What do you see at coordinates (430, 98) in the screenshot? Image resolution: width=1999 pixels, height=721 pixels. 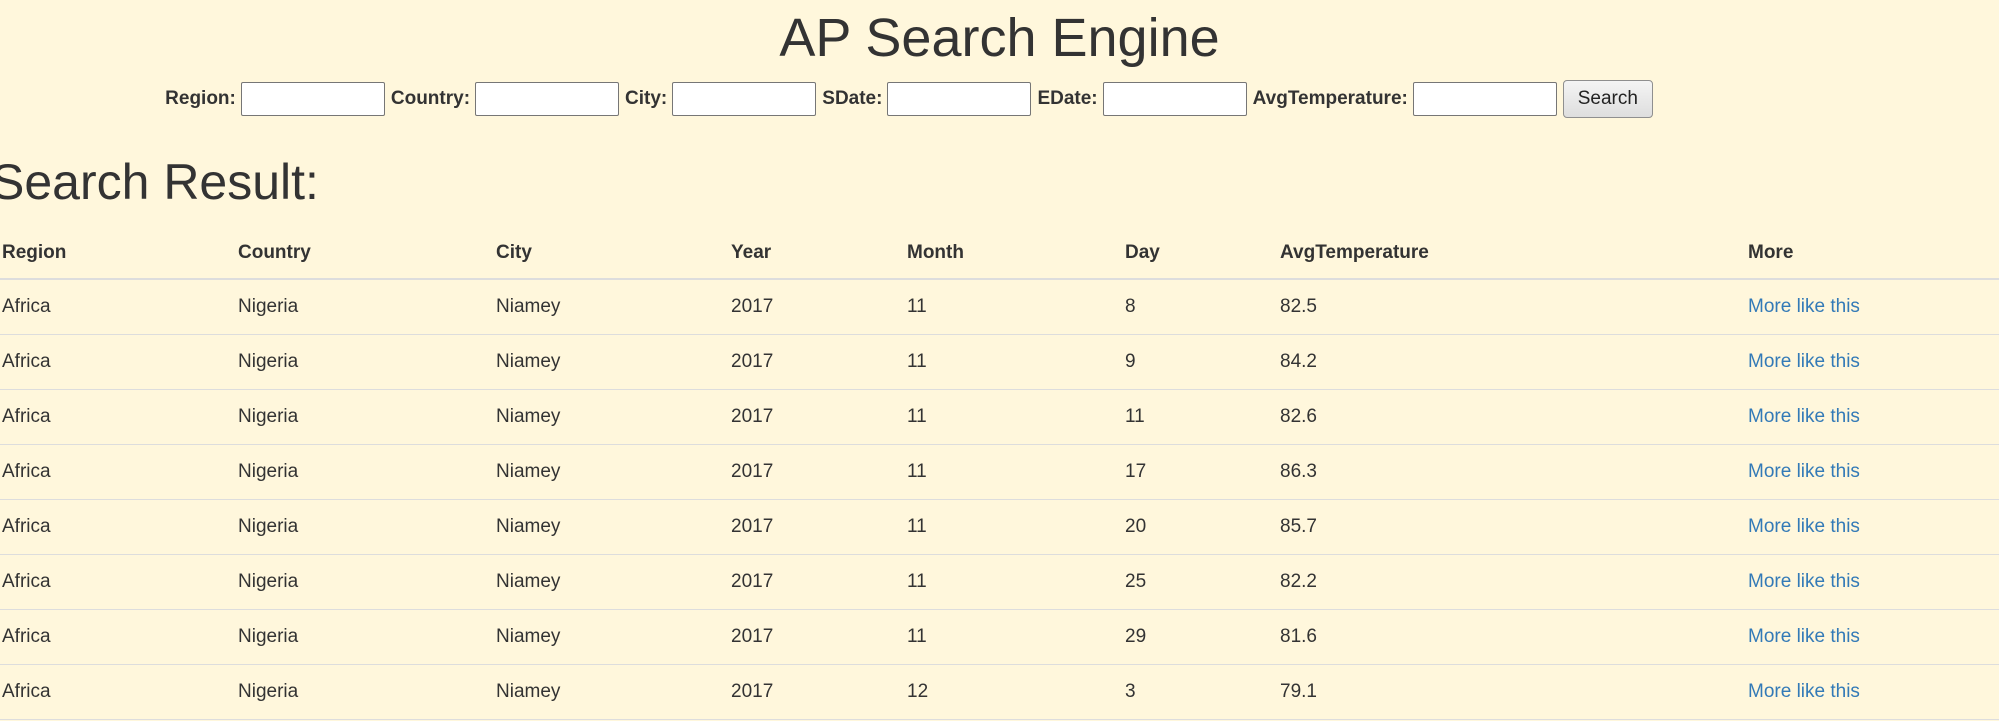 I see `country-label: Country:` at bounding box center [430, 98].